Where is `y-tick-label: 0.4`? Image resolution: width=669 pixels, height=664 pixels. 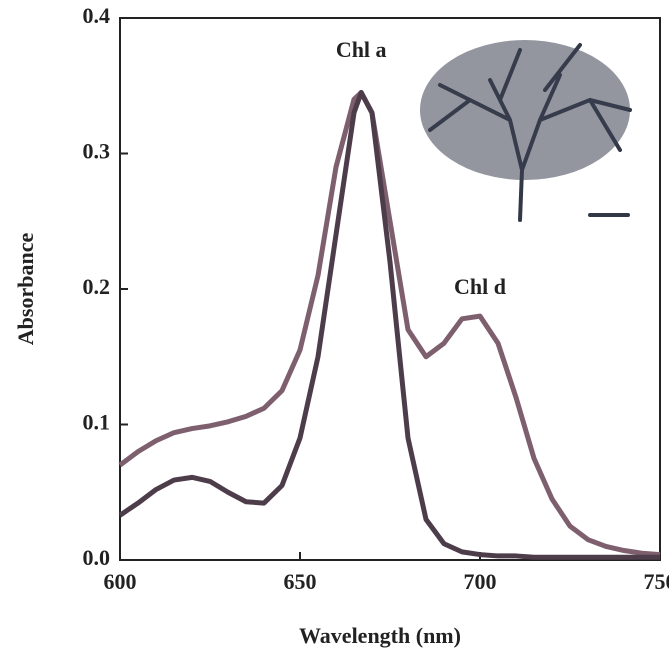 y-tick-label: 0.4 is located at coordinates (97, 15).